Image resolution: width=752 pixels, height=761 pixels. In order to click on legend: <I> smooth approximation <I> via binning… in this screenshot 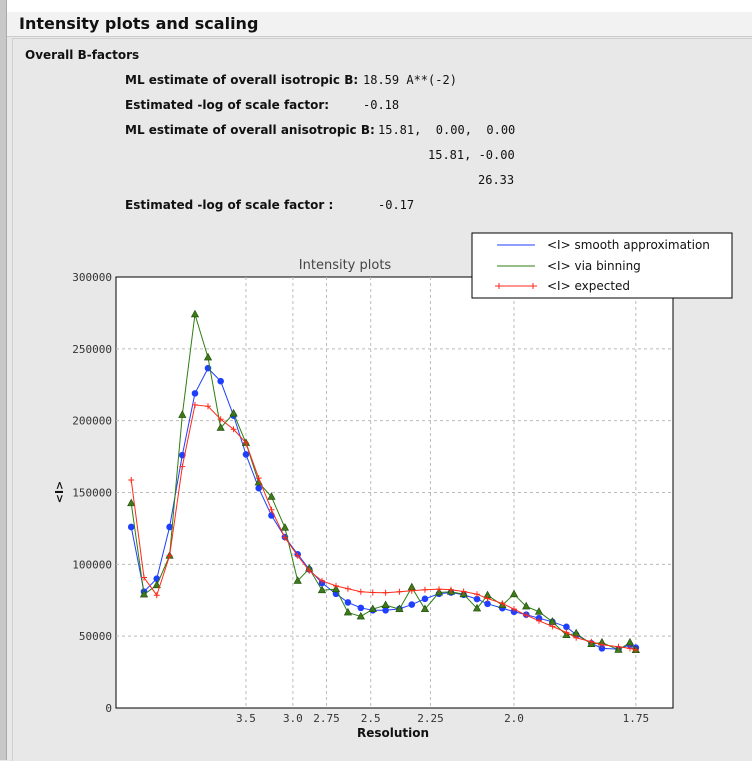, I will do `click(602, 265)`.